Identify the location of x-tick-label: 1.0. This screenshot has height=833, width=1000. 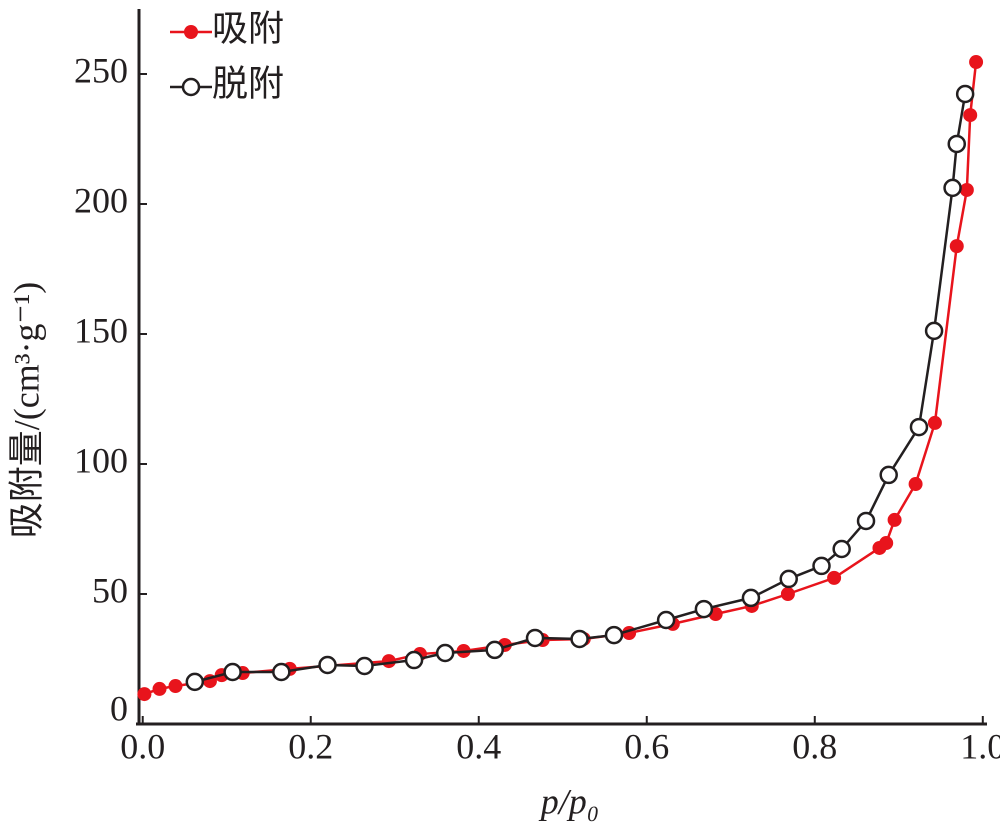
(980, 746).